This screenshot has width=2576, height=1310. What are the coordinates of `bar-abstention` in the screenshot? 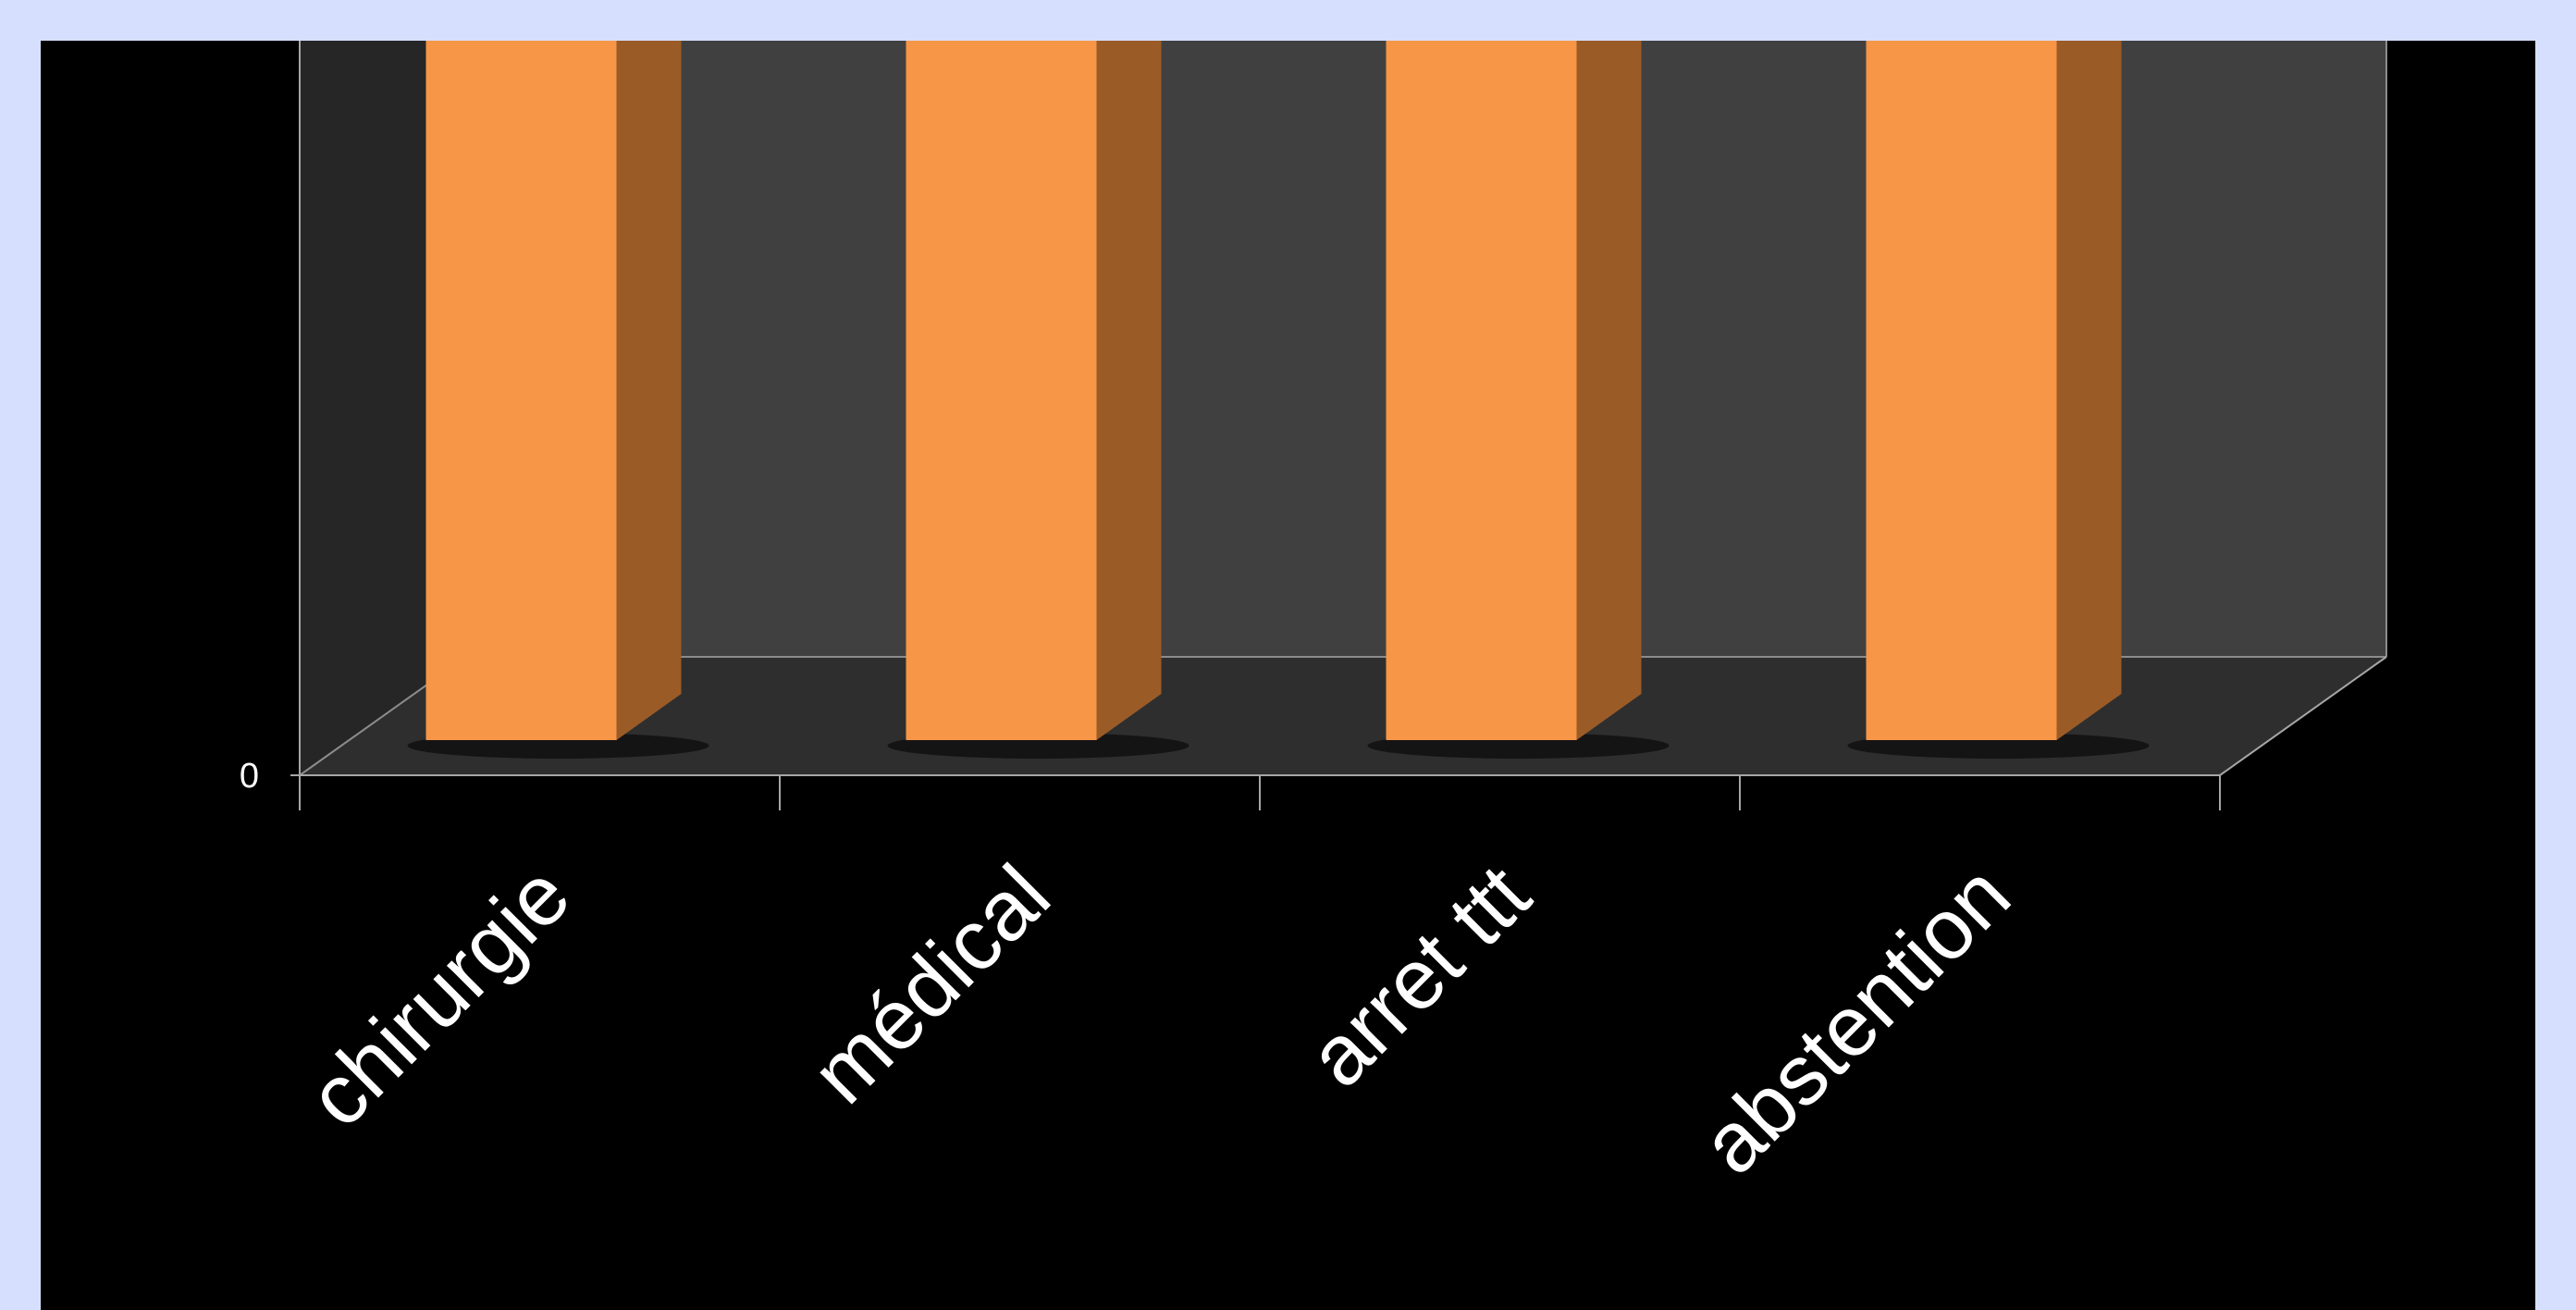 It's located at (1998, 400).